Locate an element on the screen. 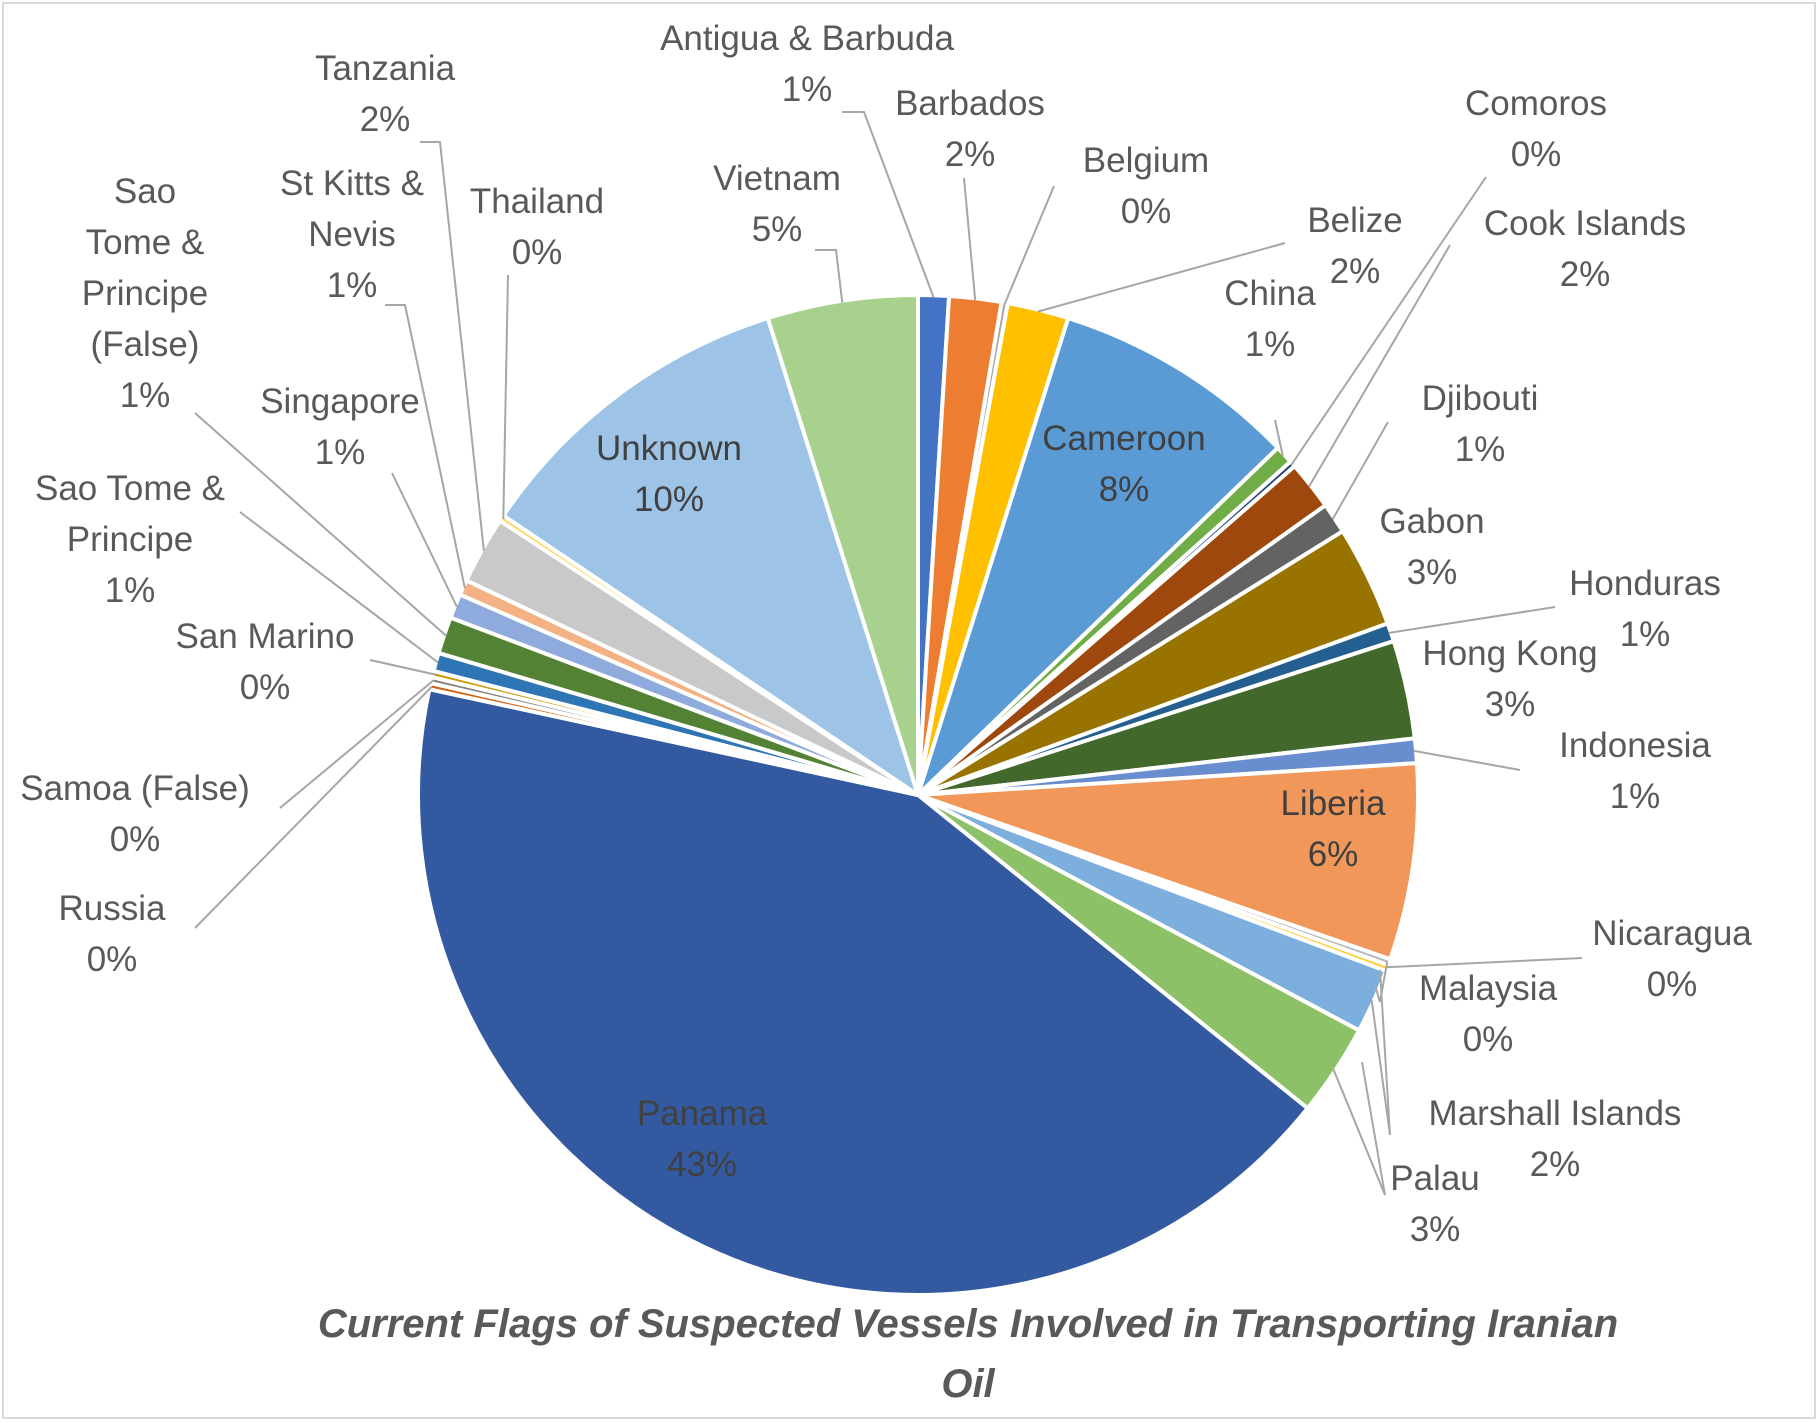  pie-slice-liberia is located at coordinates (1168, 861).